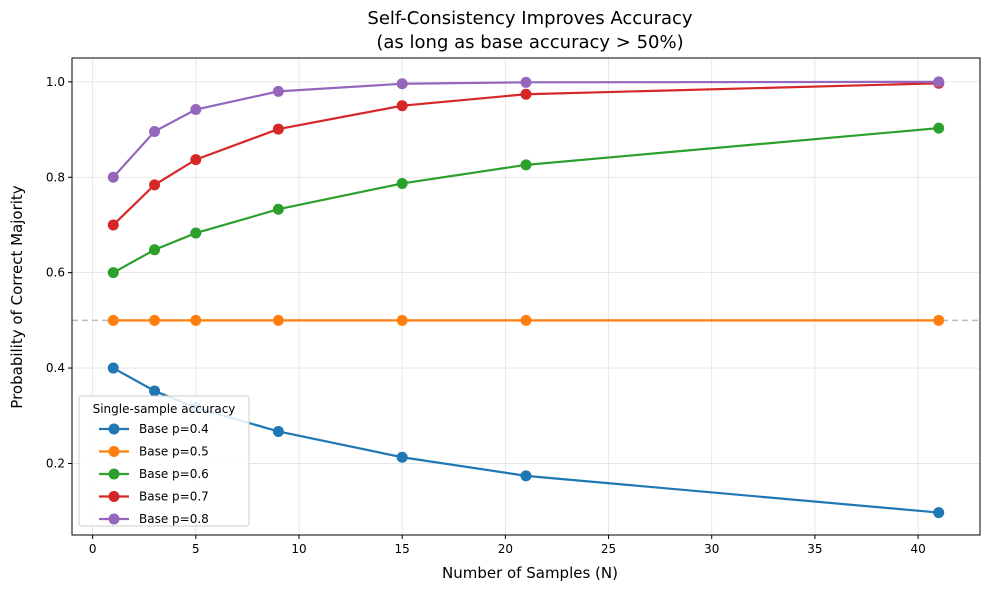 Image resolution: width=989 pixels, height=590 pixels. What do you see at coordinates (174, 474) in the screenshot?
I see `legend-label: Base p=0.6` at bounding box center [174, 474].